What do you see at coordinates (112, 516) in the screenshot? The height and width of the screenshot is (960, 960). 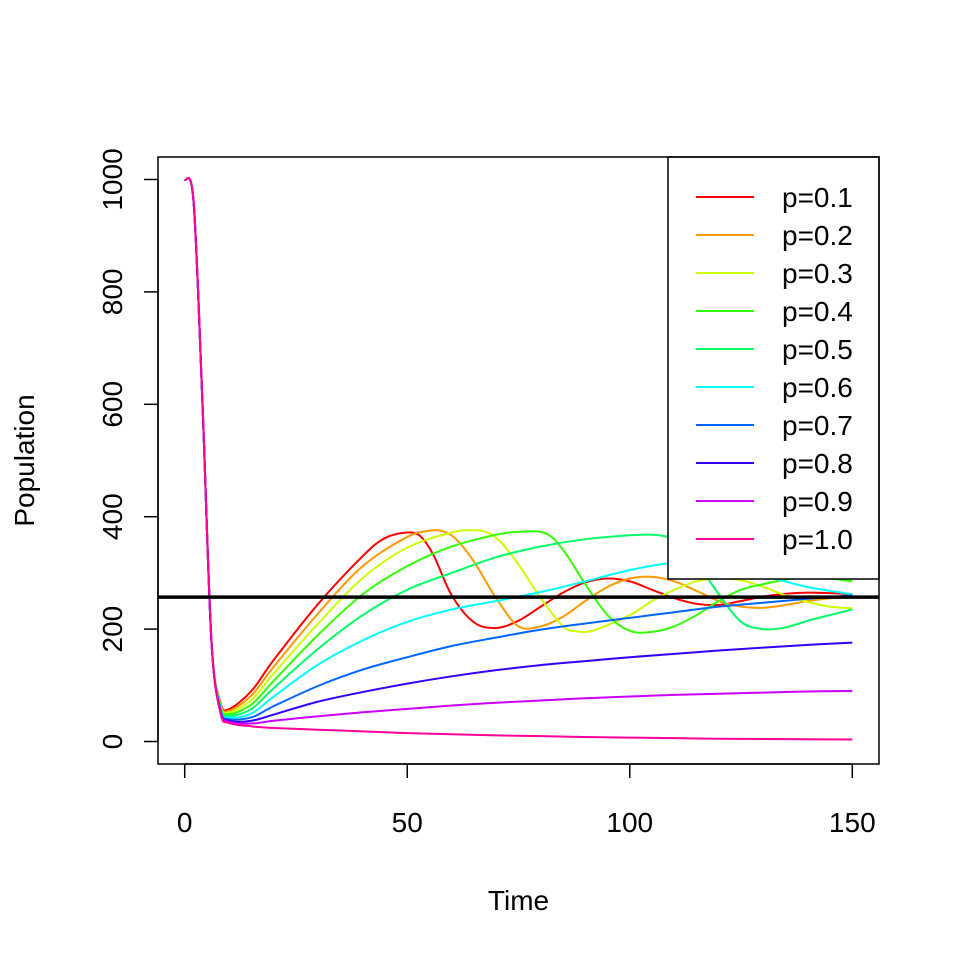 I see `y-tick-label: 400` at bounding box center [112, 516].